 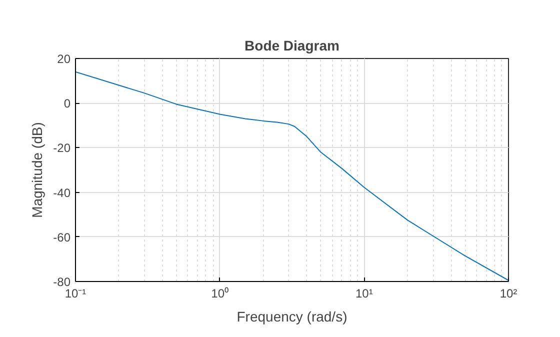 I want to click on y-tick-label: -60, so click(x=62, y=237).